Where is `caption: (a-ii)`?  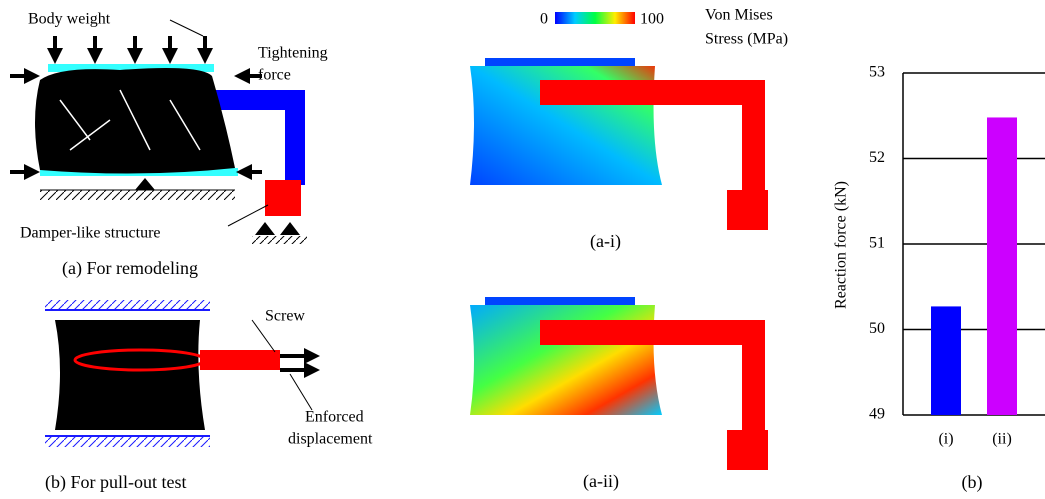
caption: (a-ii) is located at coordinates (601, 481).